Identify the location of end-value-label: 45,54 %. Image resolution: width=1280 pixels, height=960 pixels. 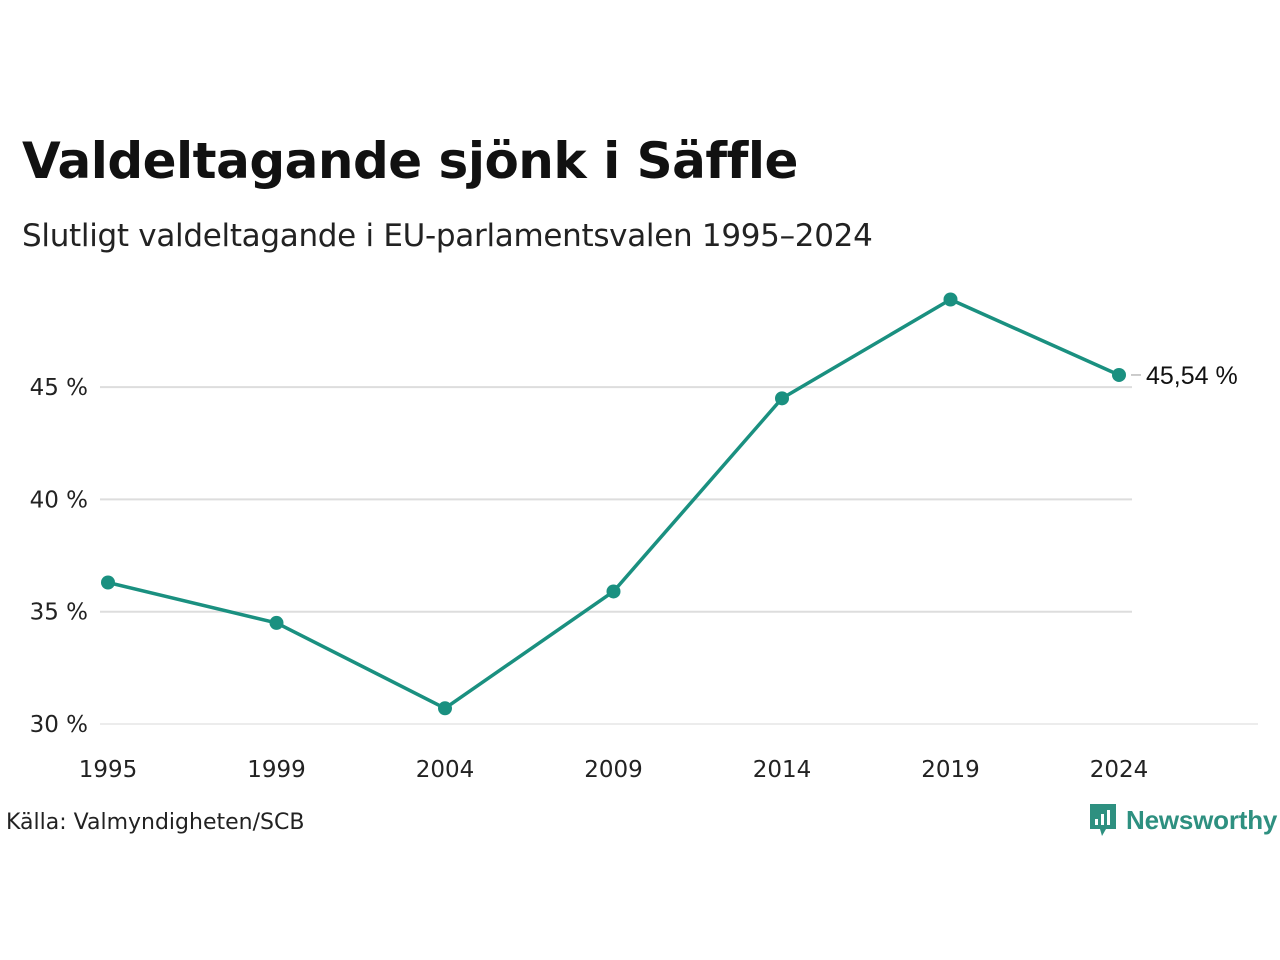
(1192, 376).